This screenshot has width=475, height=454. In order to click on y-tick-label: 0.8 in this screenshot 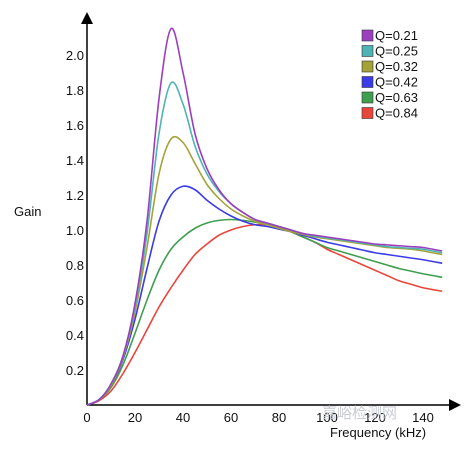, I will do `click(75, 265)`.